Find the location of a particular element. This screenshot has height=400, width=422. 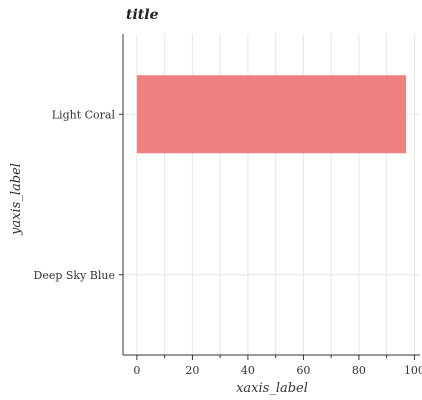

x-tick-label: 40 is located at coordinates (248, 370).